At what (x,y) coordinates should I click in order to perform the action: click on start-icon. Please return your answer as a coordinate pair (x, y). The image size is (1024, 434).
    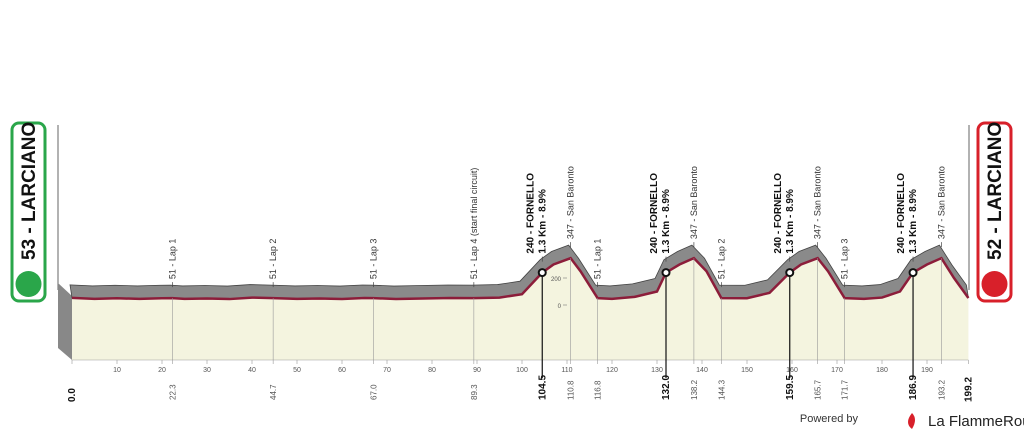
    Looking at the image, I should click on (28, 284).